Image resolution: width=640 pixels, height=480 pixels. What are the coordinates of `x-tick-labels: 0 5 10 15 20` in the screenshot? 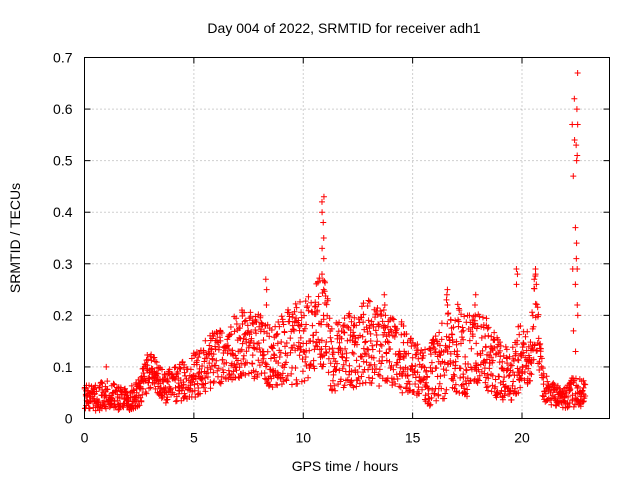 It's located at (305, 438).